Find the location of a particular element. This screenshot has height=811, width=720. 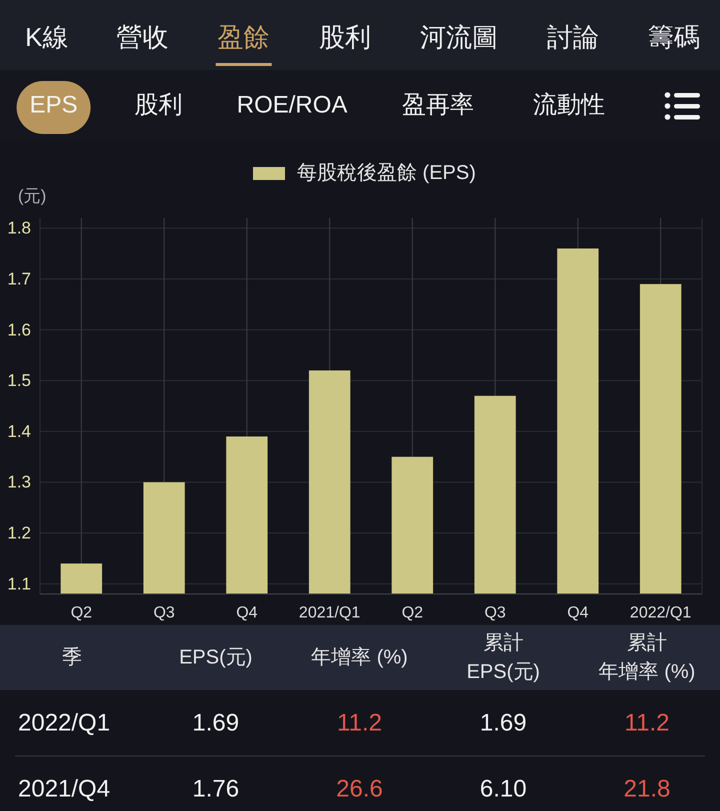

x-tick-label: 2022/Q1 is located at coordinates (661, 613).